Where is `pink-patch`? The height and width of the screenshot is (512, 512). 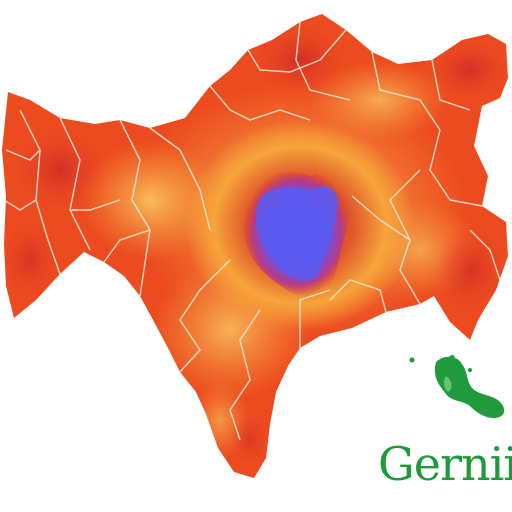 pink-patch is located at coordinates (111, 314).